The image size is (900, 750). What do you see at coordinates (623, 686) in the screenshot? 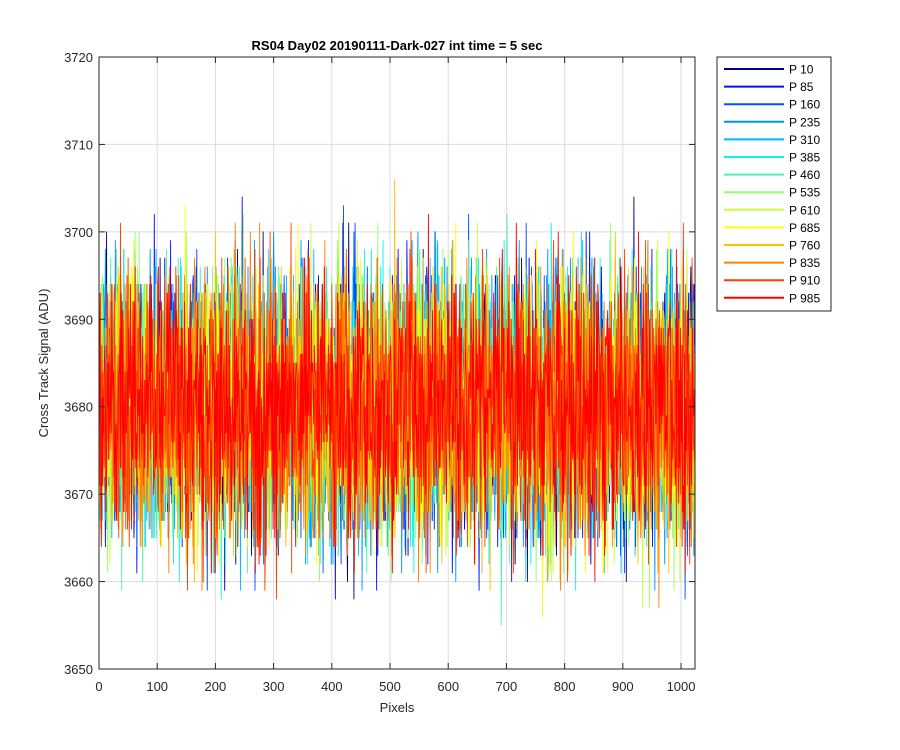
I see `x-tick-label: 900` at bounding box center [623, 686].